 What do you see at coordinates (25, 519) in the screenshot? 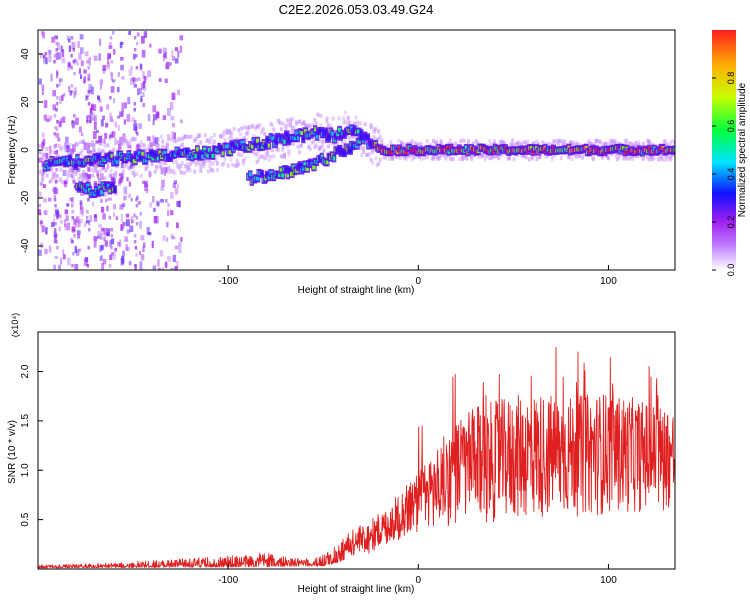
I see `y-tick-label: 0.5` at bounding box center [25, 519].